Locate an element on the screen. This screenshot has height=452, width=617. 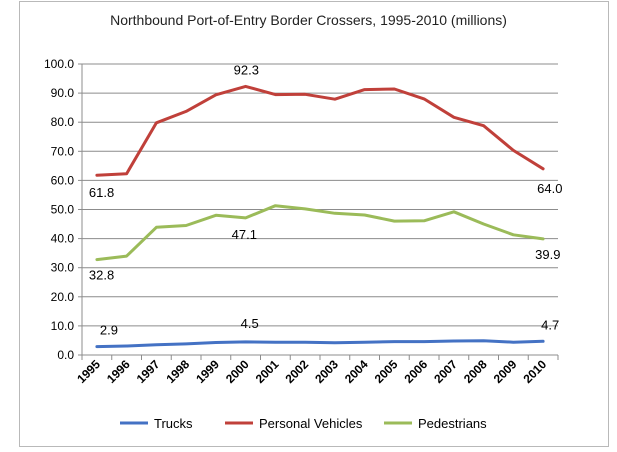
legend-item: Trucks is located at coordinates (156, 423).